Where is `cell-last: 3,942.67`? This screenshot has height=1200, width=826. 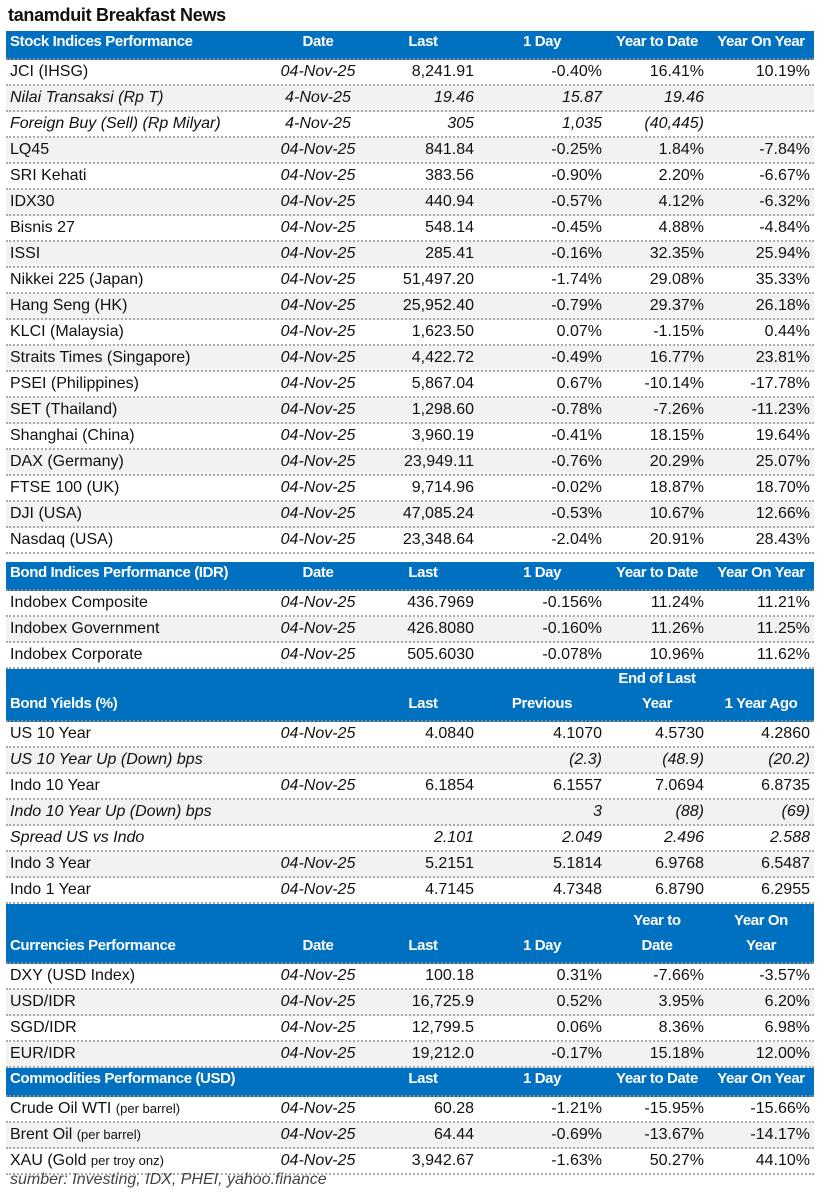
cell-last: 3,942.67 is located at coordinates (423, 1161).